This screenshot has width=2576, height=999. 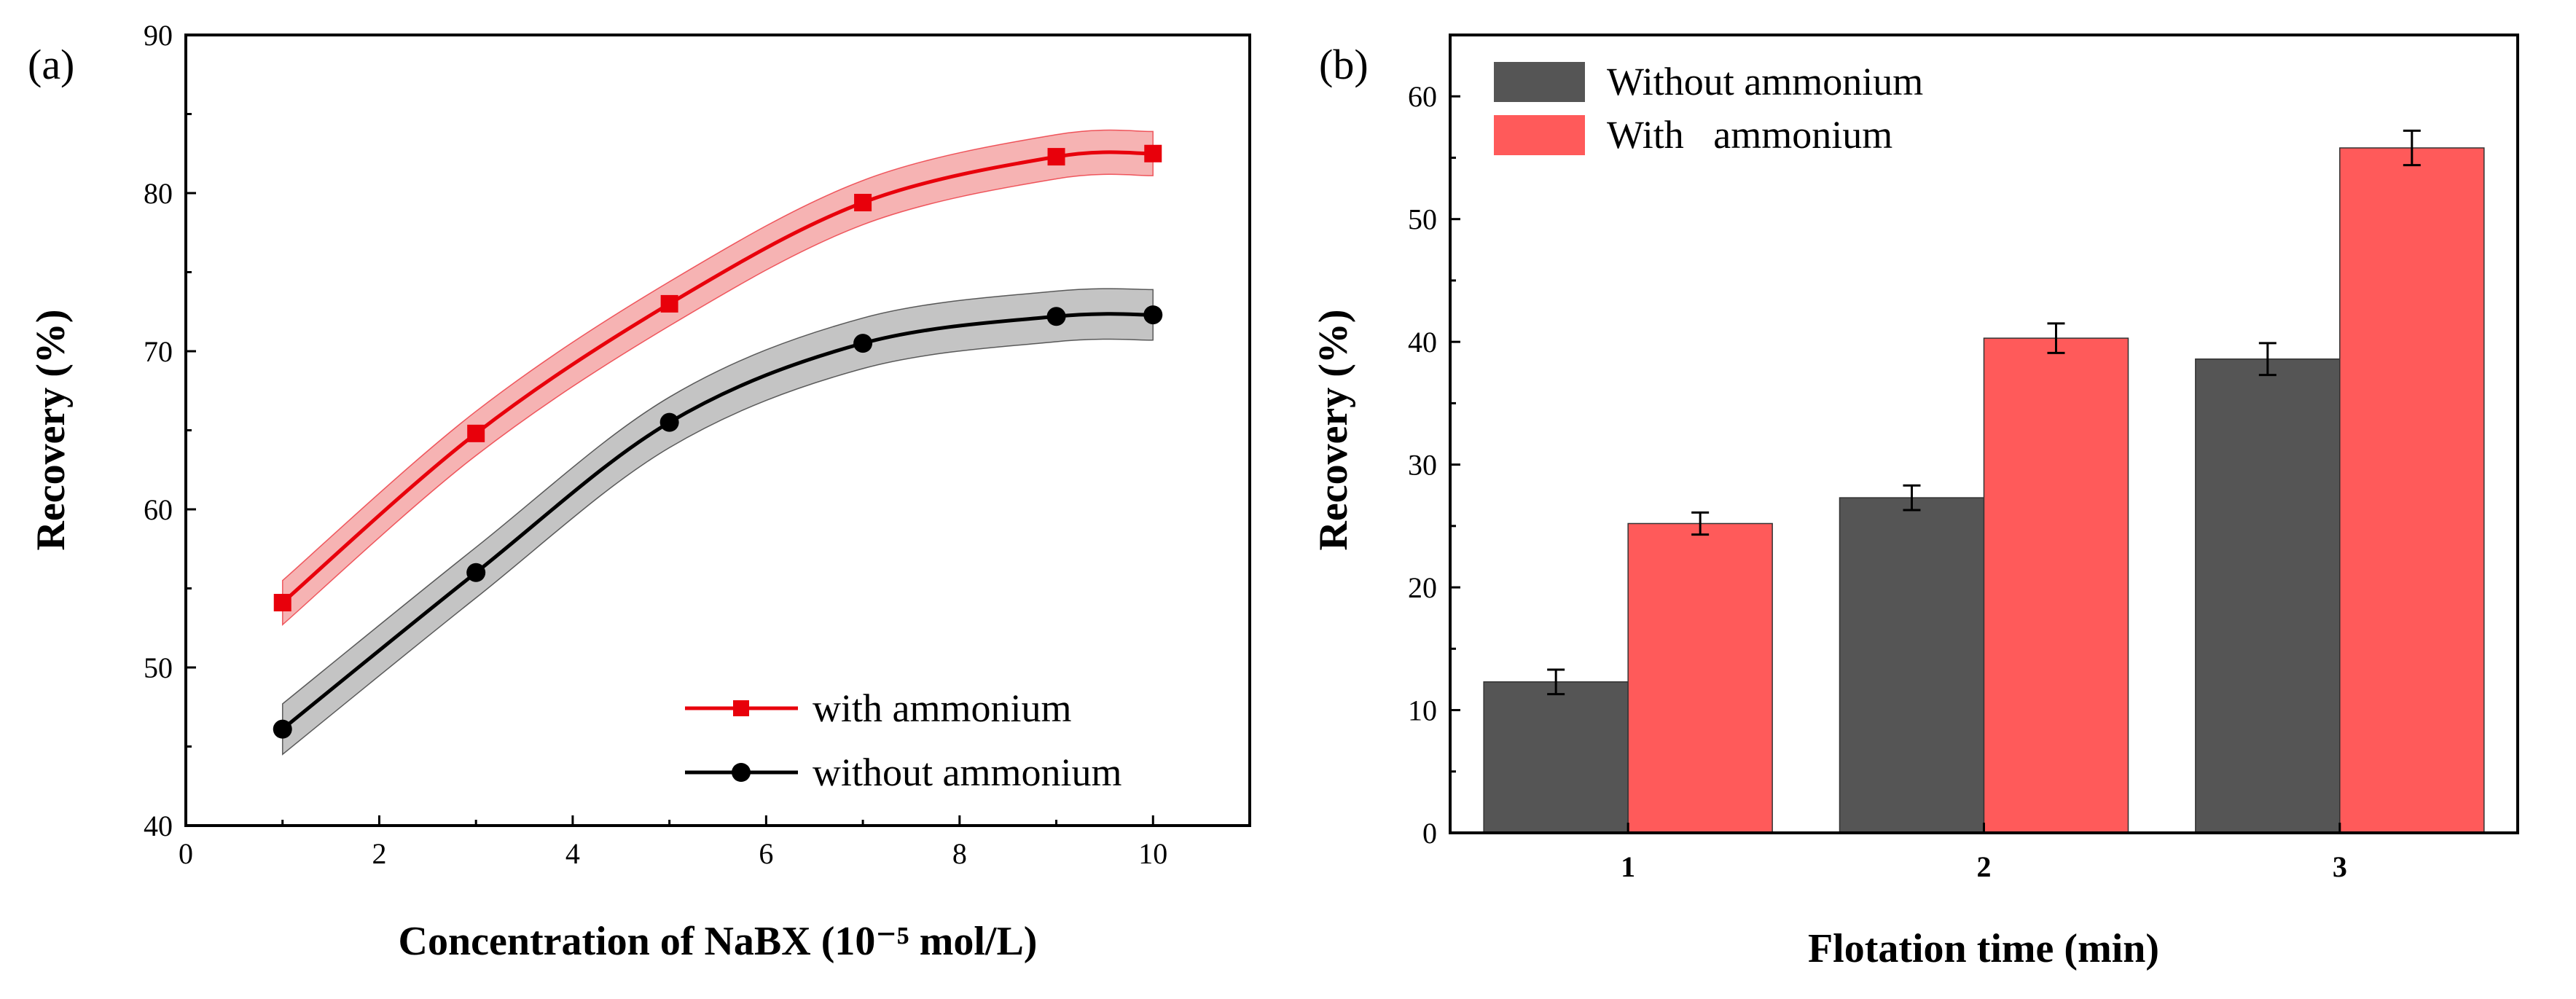 What do you see at coordinates (741, 772) in the screenshot?
I see `a-legend-marker-without` at bounding box center [741, 772].